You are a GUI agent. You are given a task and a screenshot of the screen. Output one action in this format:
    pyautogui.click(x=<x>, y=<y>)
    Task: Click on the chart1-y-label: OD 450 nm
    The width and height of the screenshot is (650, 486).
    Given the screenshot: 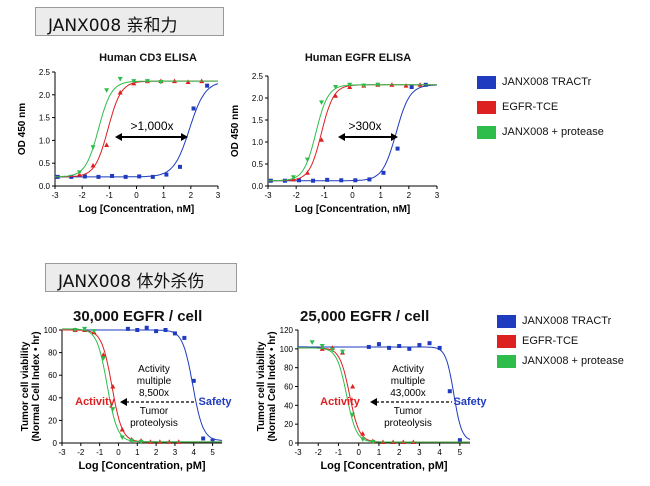 What is the action you would take?
    pyautogui.click(x=22, y=129)
    